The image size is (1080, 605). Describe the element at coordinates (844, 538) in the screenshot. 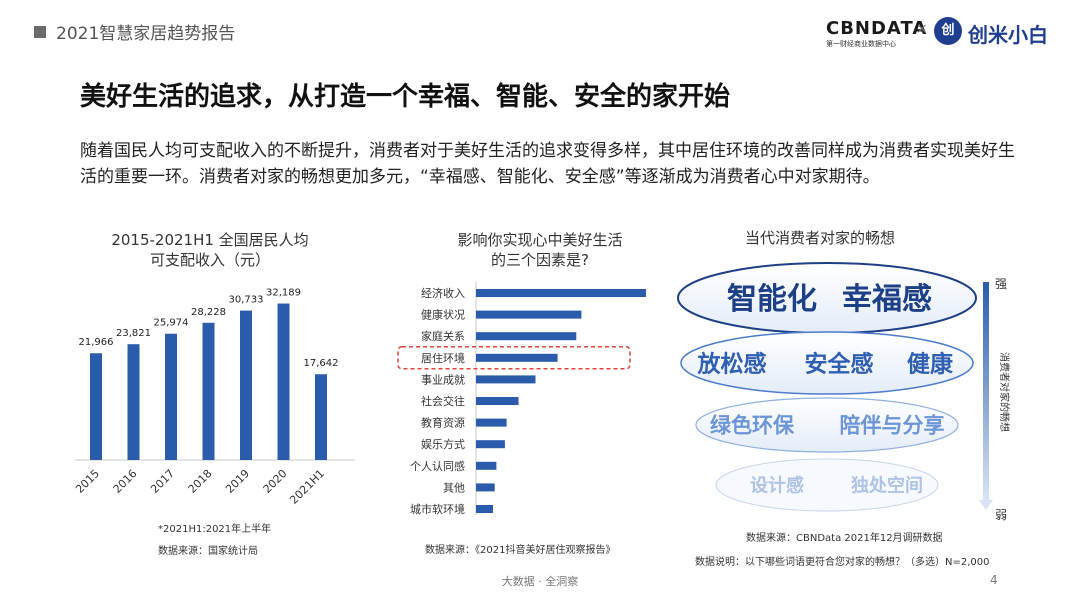

I see `vision-source: 数据来源：CBNData 2021年12月调研数据` at that location.